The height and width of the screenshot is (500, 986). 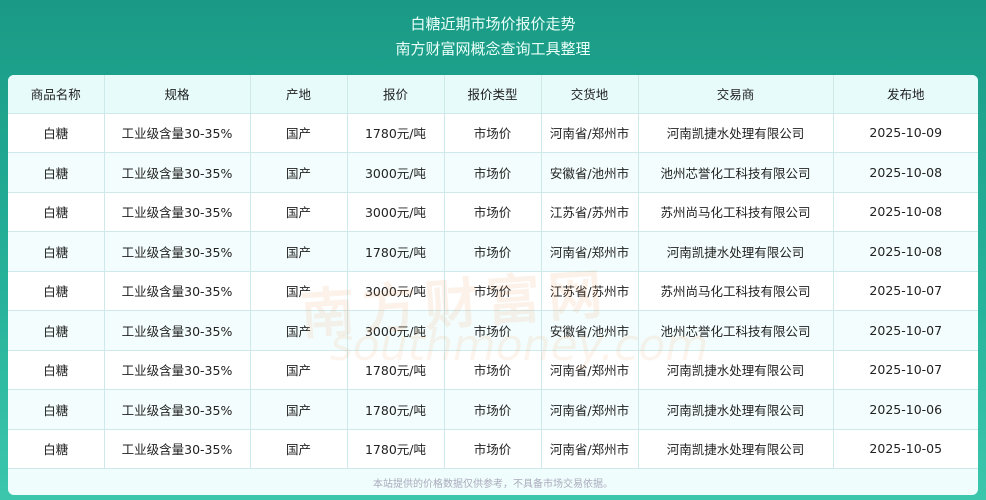 What do you see at coordinates (493, 484) in the screenshot?
I see `disclaimer: 本站提供的价格数据仅供参考，不具备市场交易依据。` at bounding box center [493, 484].